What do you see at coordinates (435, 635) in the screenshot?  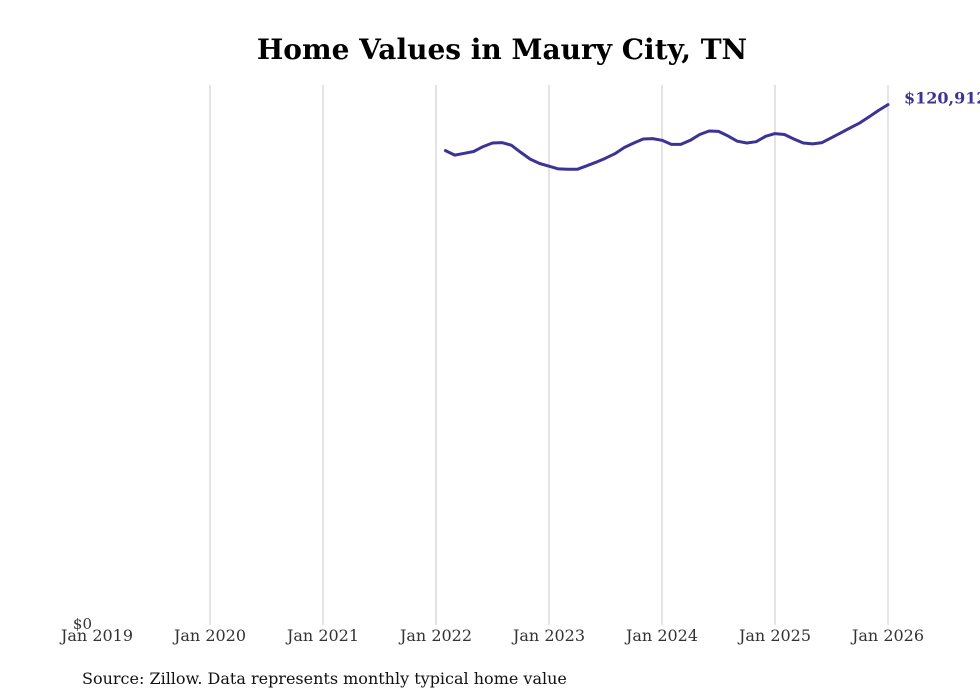 I see `x-tick-label: Jan 2022` at bounding box center [435, 635].